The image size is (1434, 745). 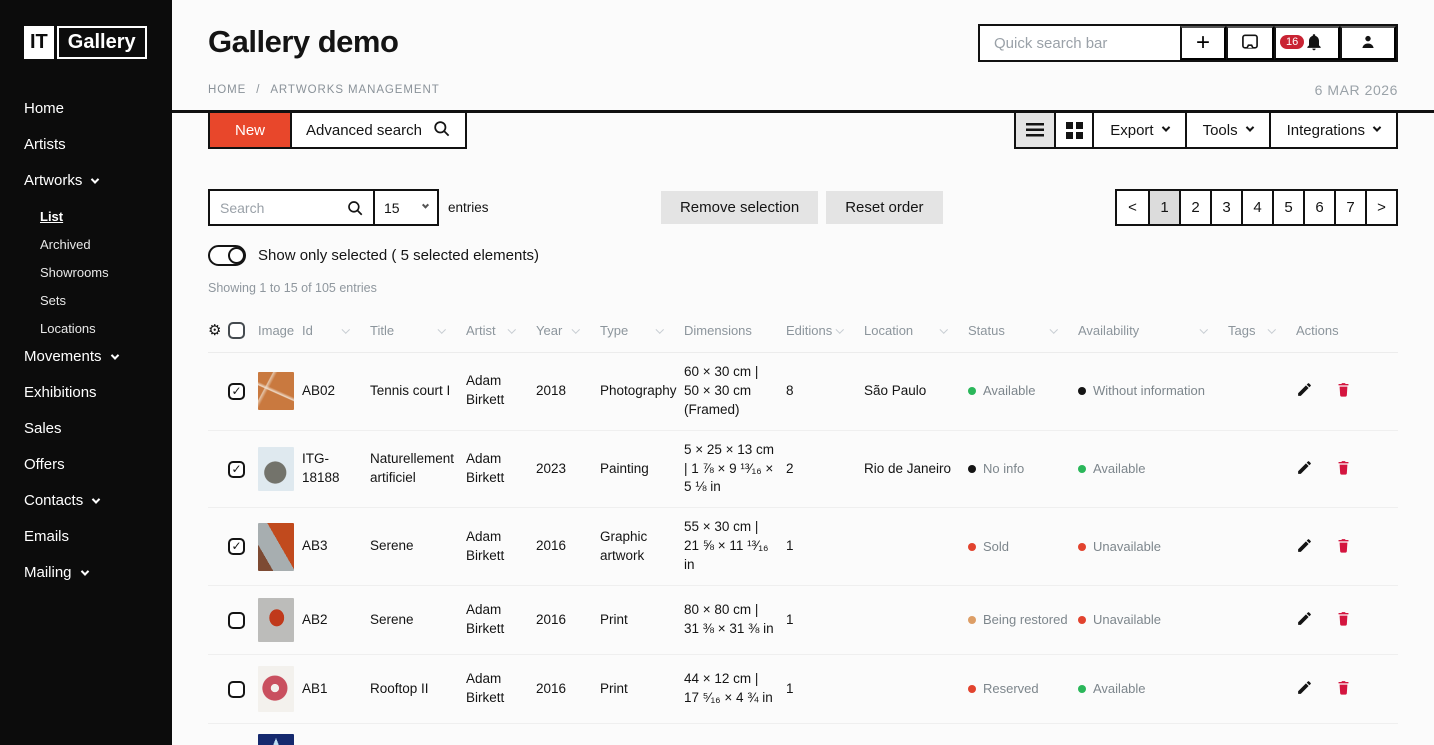 What do you see at coordinates (1318, 207) in the screenshot?
I see `pagination-page-6: 6` at bounding box center [1318, 207].